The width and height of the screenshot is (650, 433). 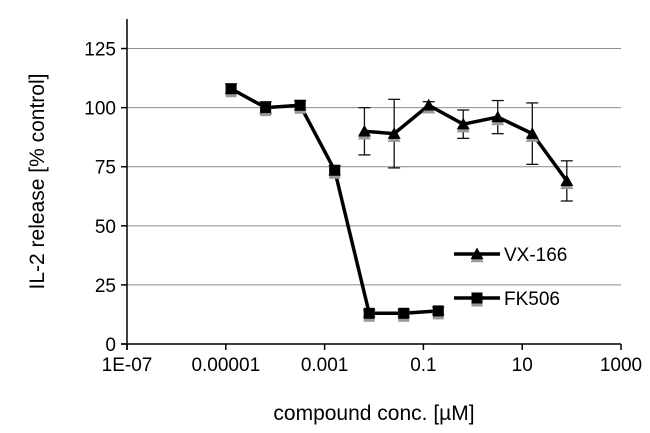 What do you see at coordinates (510, 277) in the screenshot?
I see `legend: VX-166 FK506` at bounding box center [510, 277].